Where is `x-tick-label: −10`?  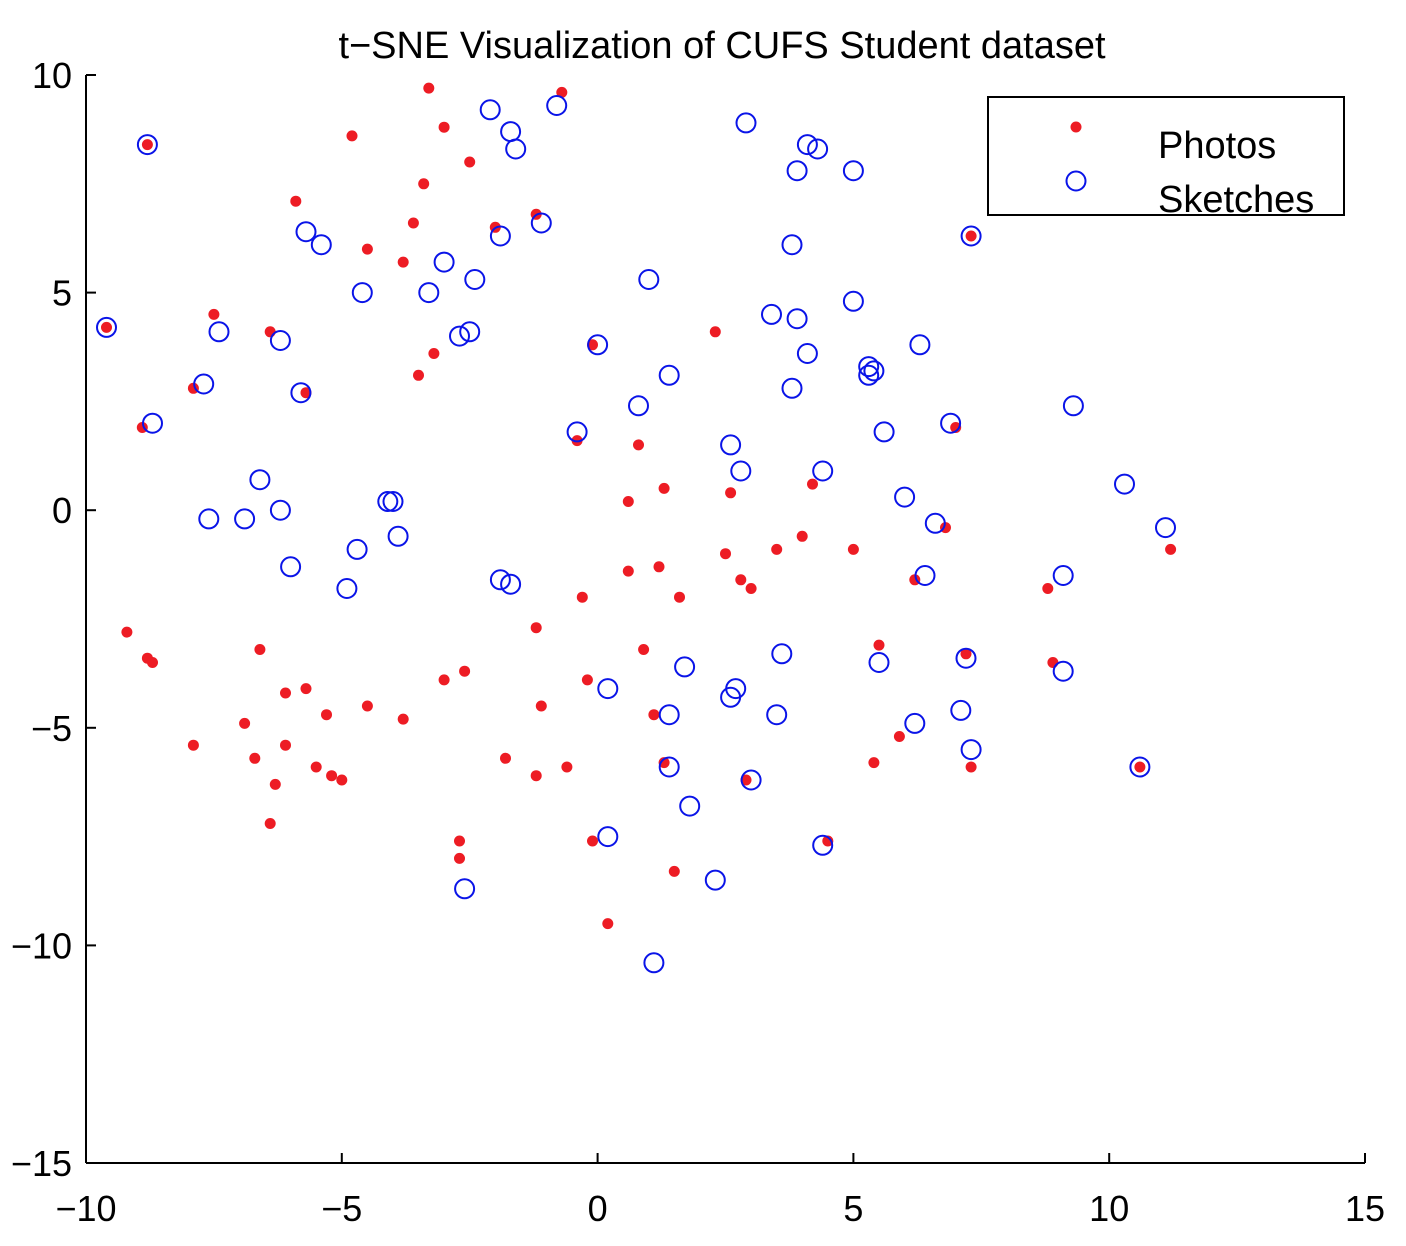 x-tick-label: −10 is located at coordinates (85, 1208).